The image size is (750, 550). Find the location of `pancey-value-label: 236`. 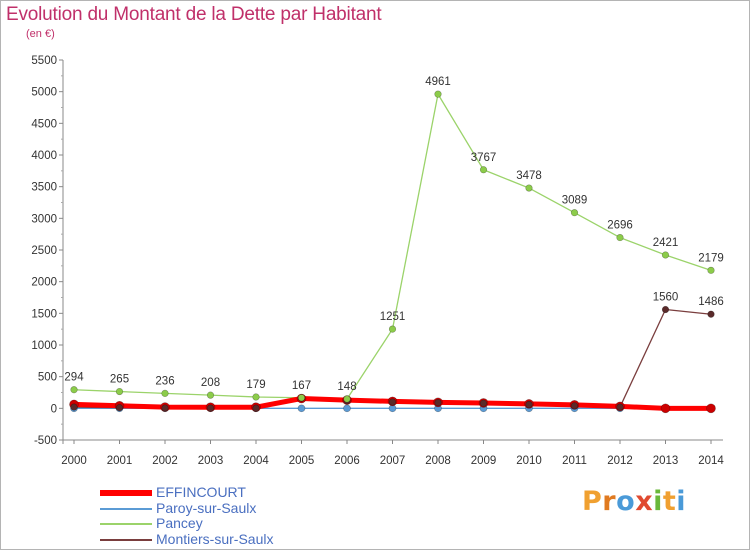

pancey-value-label: 236 is located at coordinates (164, 381).